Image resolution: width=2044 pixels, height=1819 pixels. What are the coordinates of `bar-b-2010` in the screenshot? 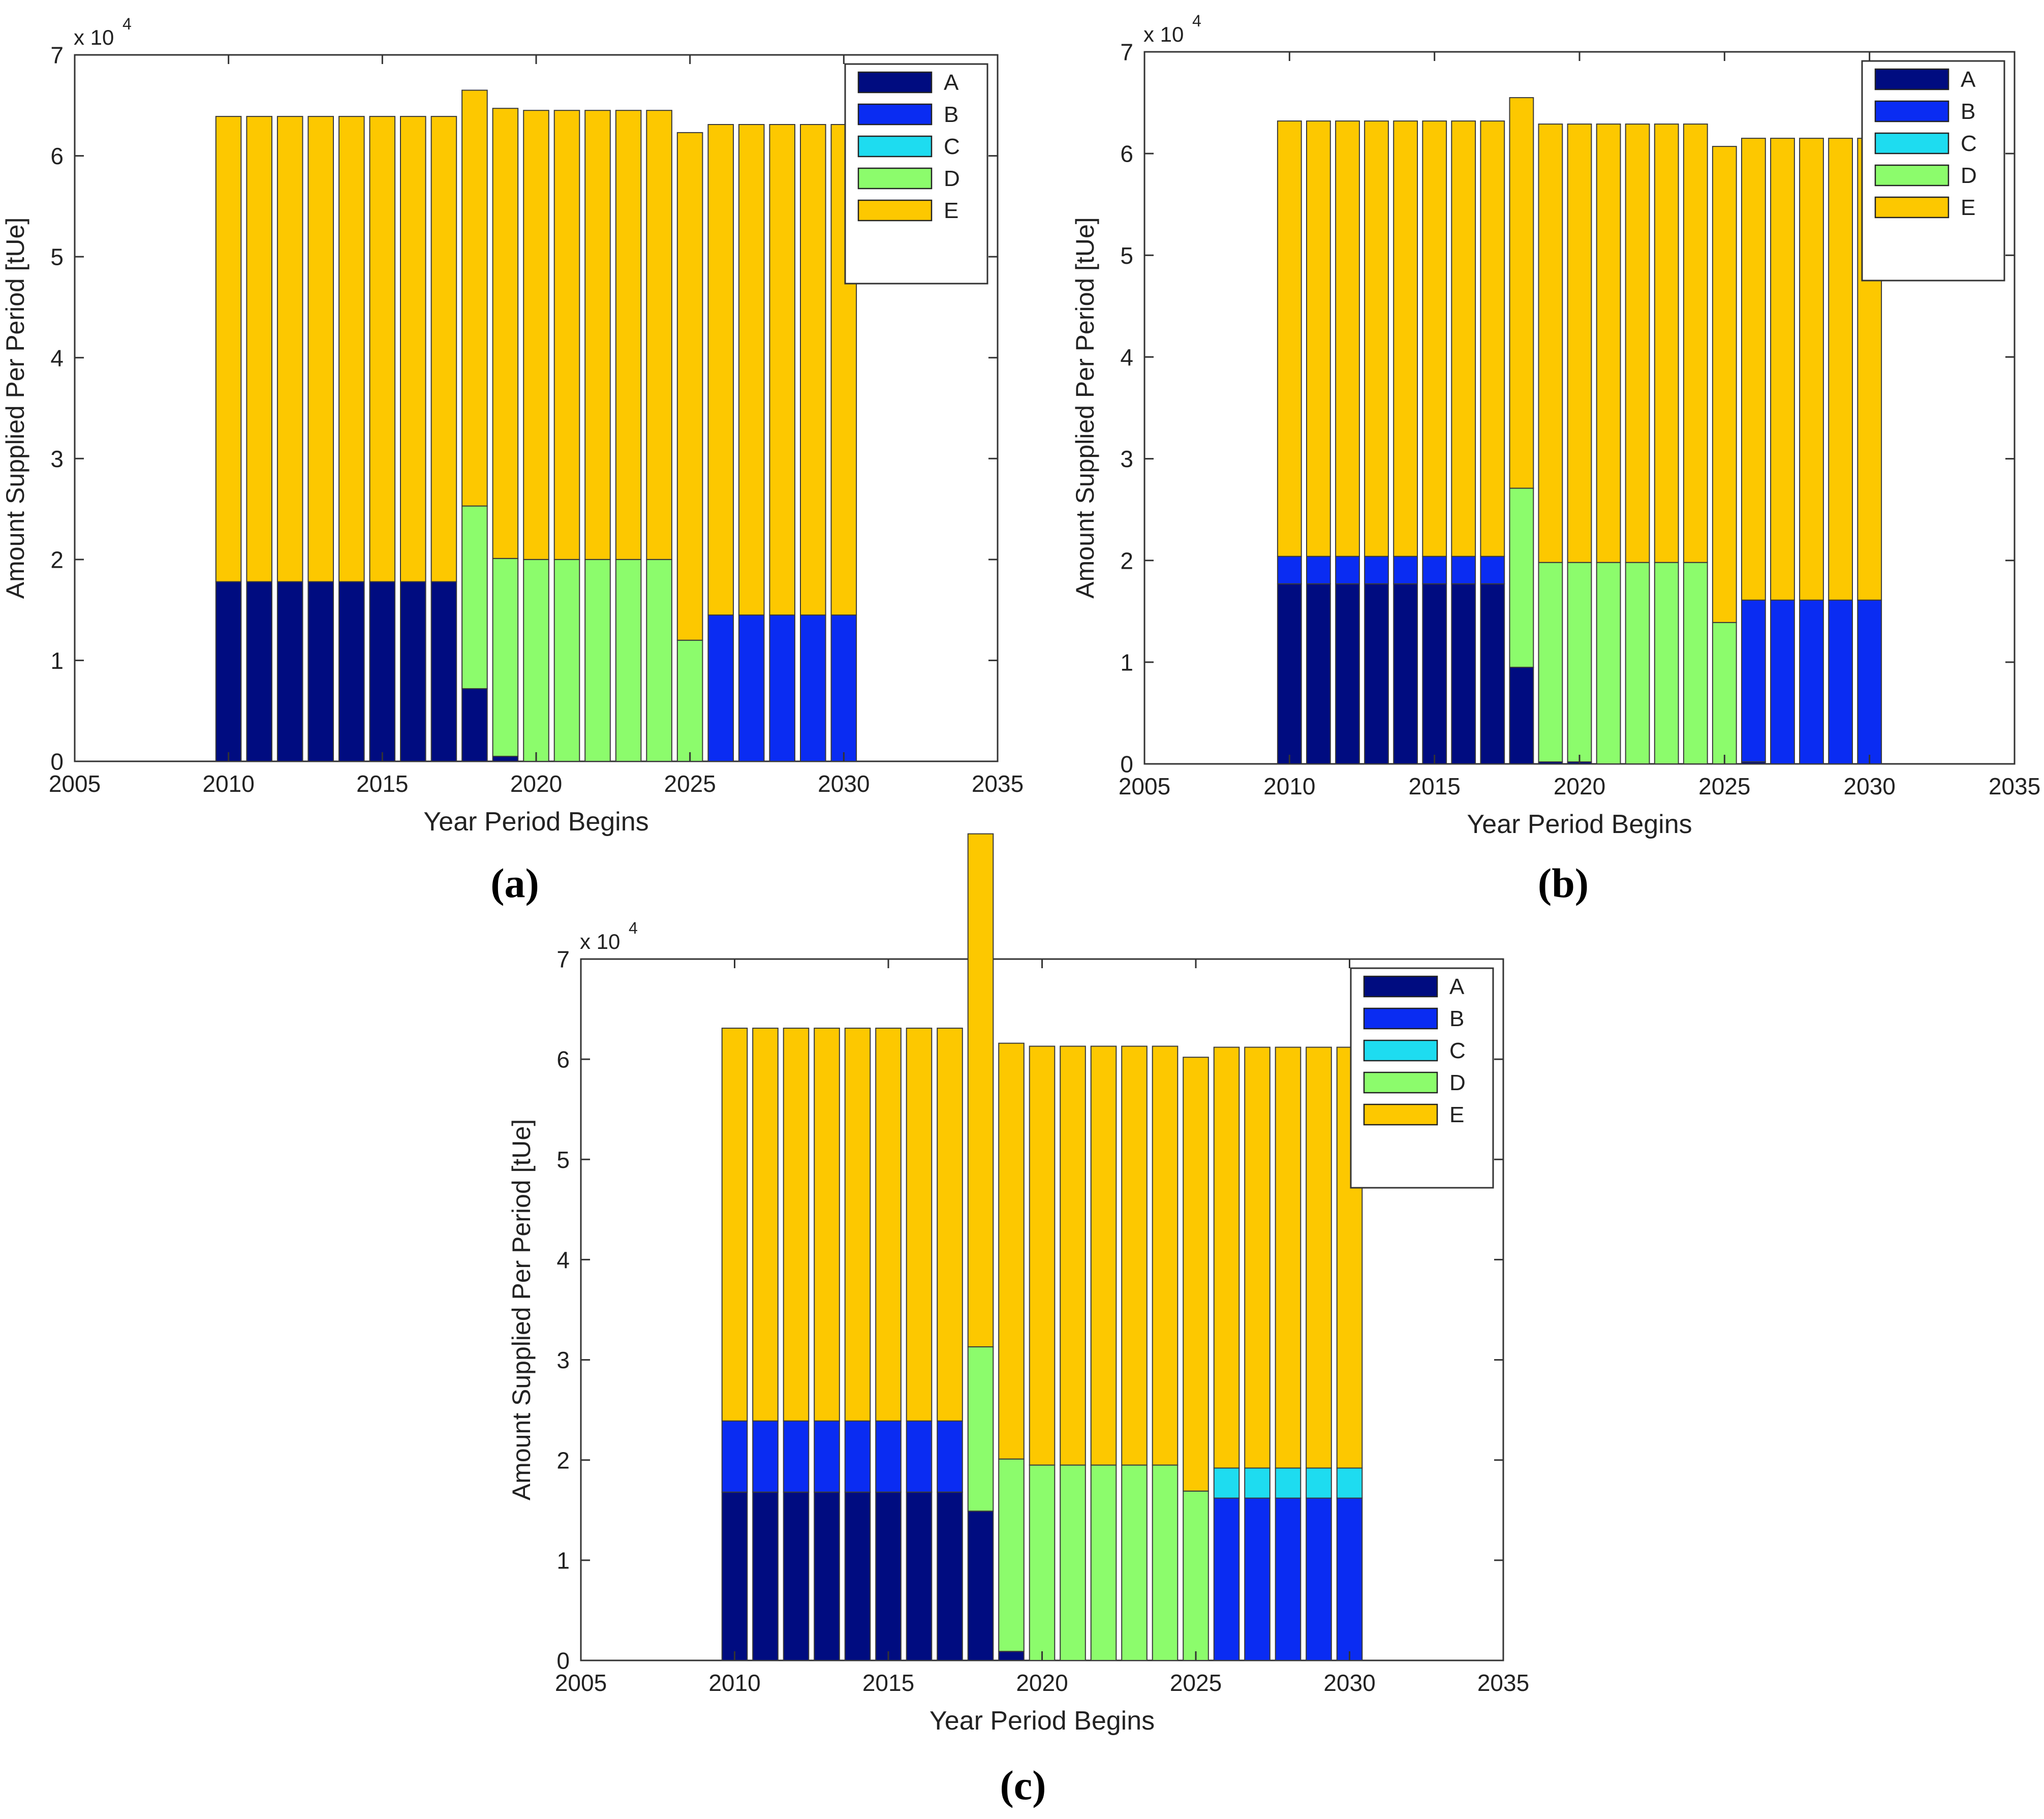 It's located at (1290, 570).